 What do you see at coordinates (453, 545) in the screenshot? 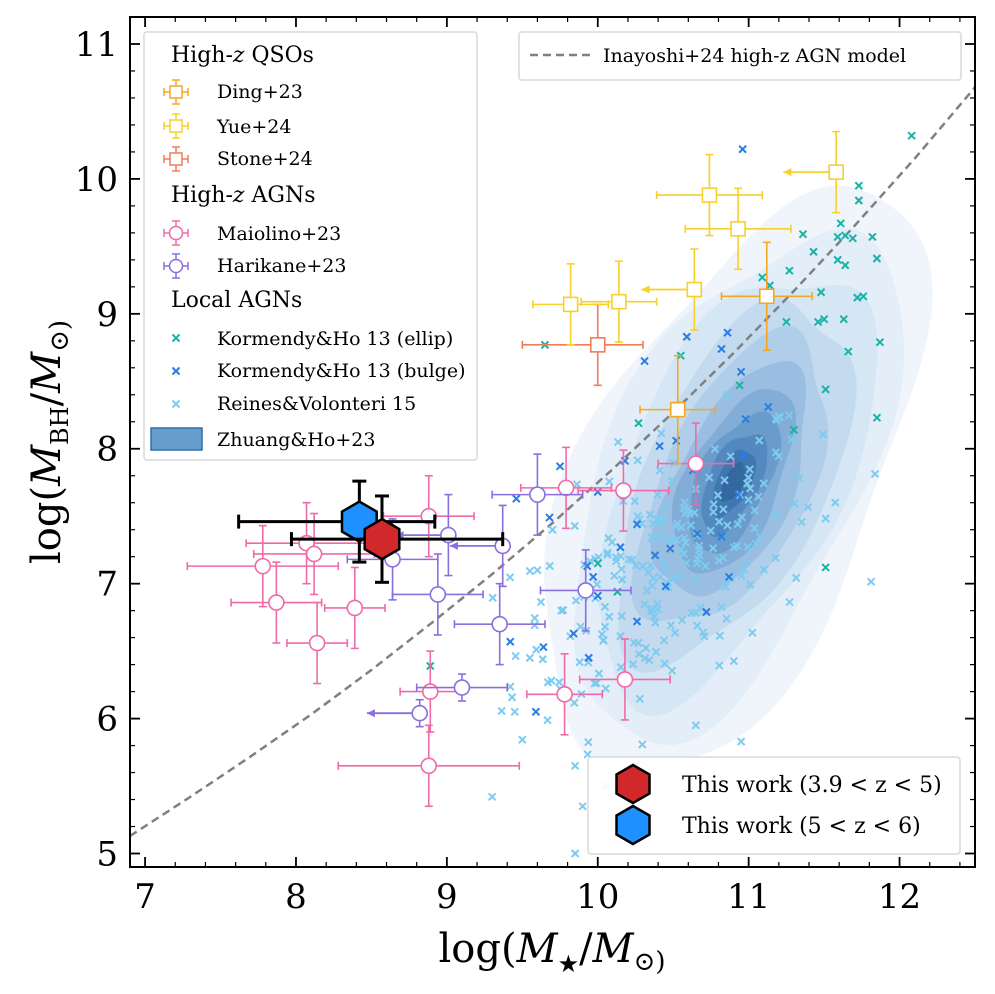
I see `harikane-point-arrowhead` at bounding box center [453, 545].